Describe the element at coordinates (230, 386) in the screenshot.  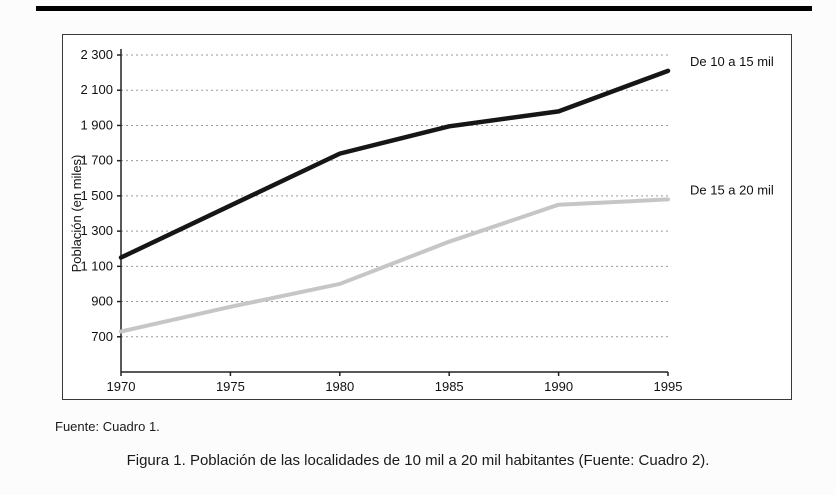
I see `x-tick-label: 1975` at that location.